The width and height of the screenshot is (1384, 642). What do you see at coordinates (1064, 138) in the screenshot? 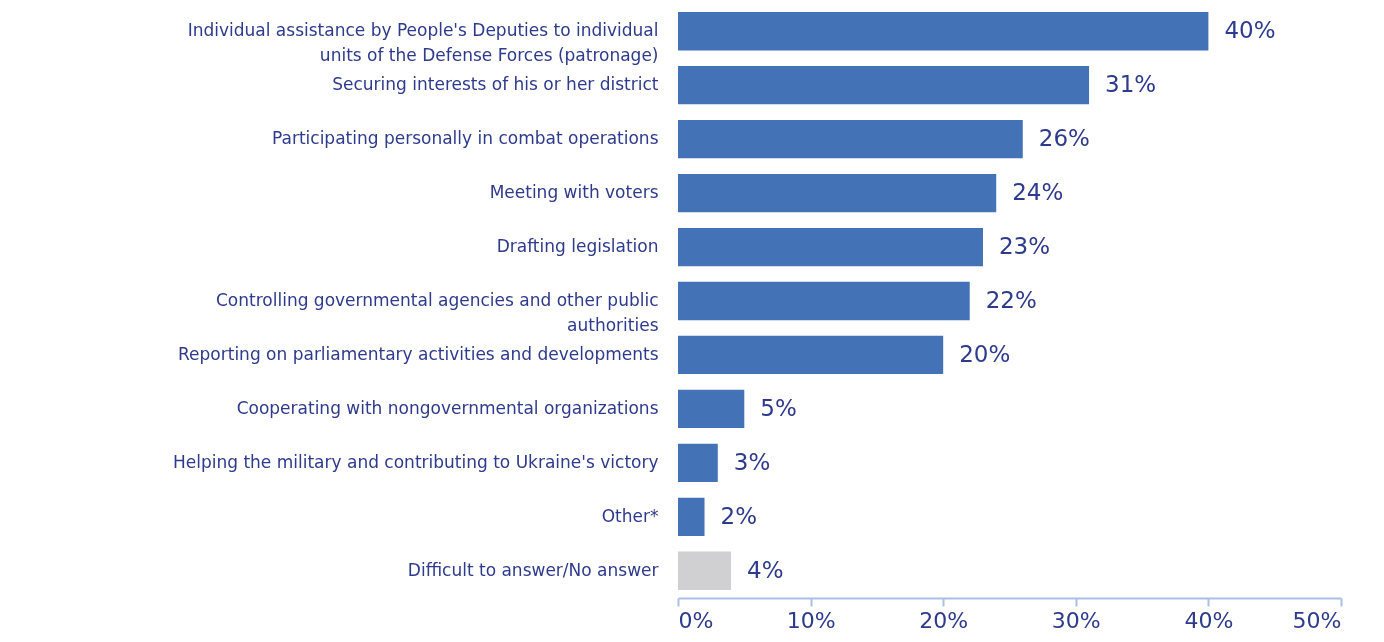
I see `data-label: 26%` at bounding box center [1064, 138].